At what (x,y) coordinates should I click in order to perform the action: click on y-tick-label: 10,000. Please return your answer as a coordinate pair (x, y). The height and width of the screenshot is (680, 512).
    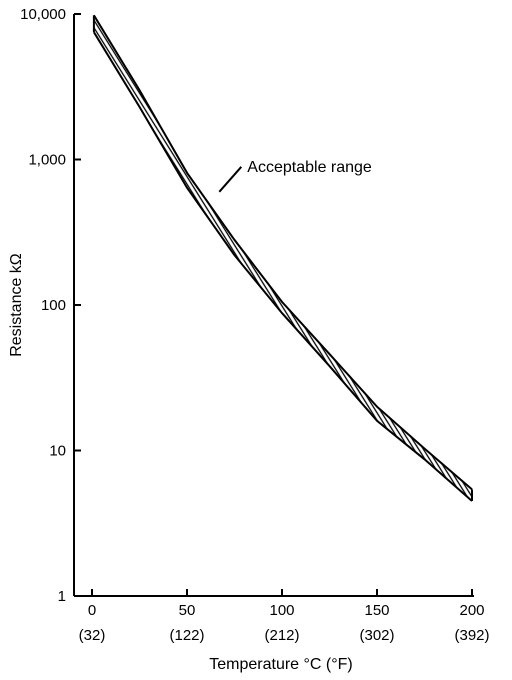
    Looking at the image, I should click on (43, 14).